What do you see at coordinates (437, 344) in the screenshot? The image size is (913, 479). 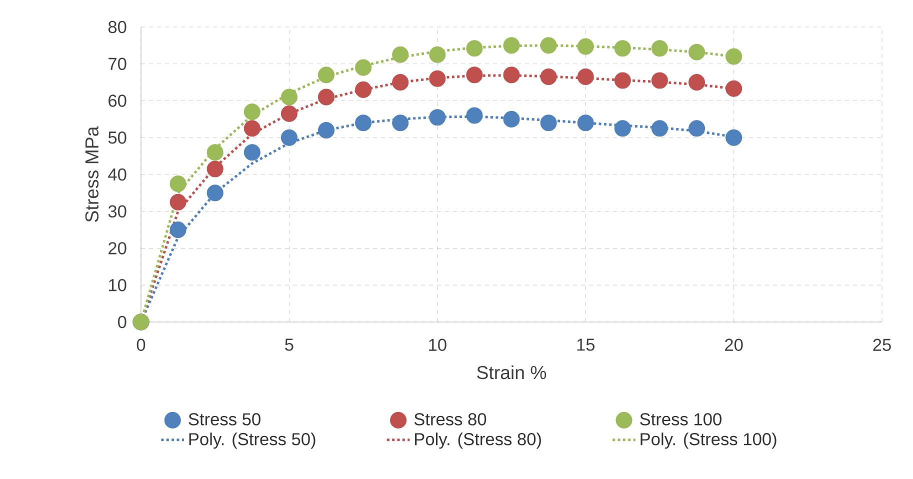 I see `x-tick-label: 10` at bounding box center [437, 344].